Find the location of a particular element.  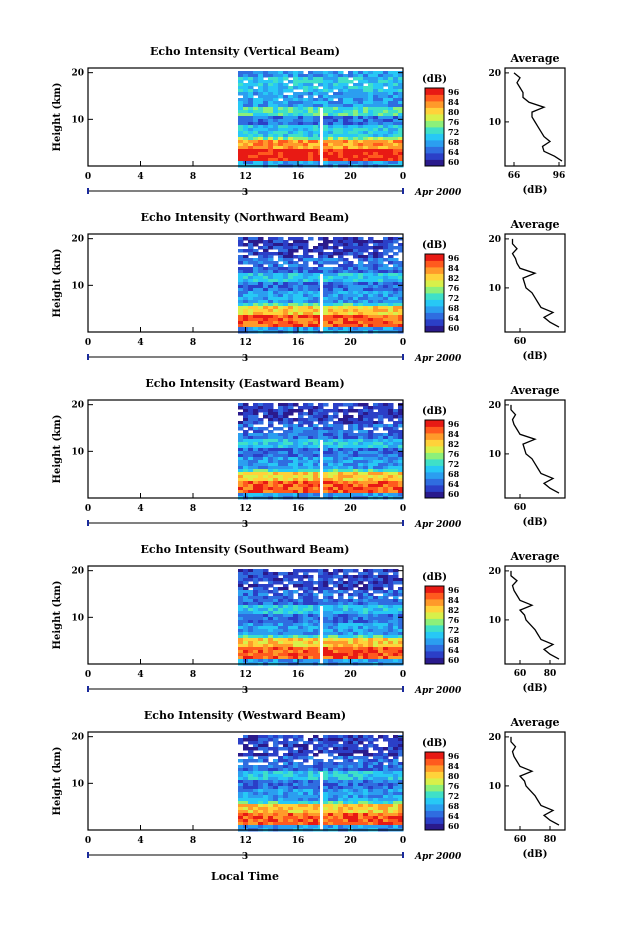

x-tick-label: 4 is located at coordinates (140, 675).